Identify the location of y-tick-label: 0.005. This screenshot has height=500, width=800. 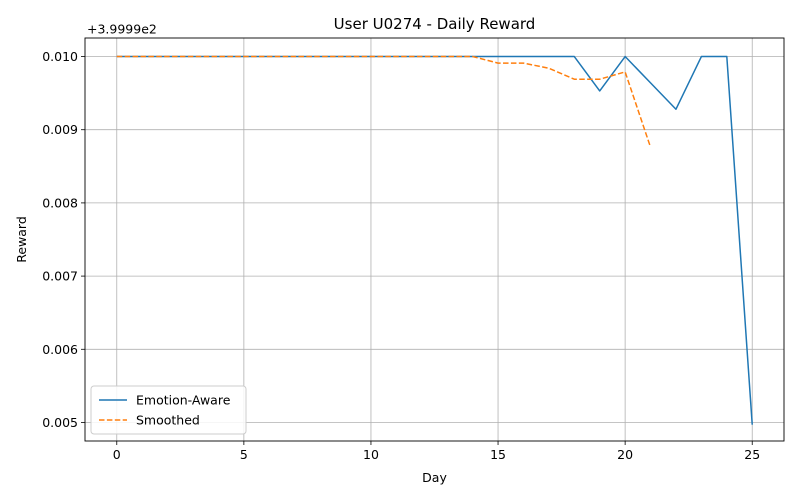
(60, 422).